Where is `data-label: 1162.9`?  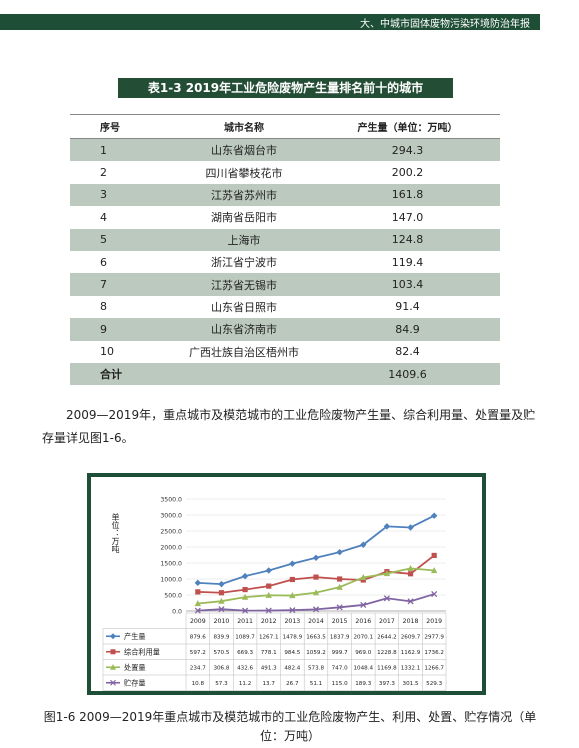 data-label: 1162.9 is located at coordinates (411, 653).